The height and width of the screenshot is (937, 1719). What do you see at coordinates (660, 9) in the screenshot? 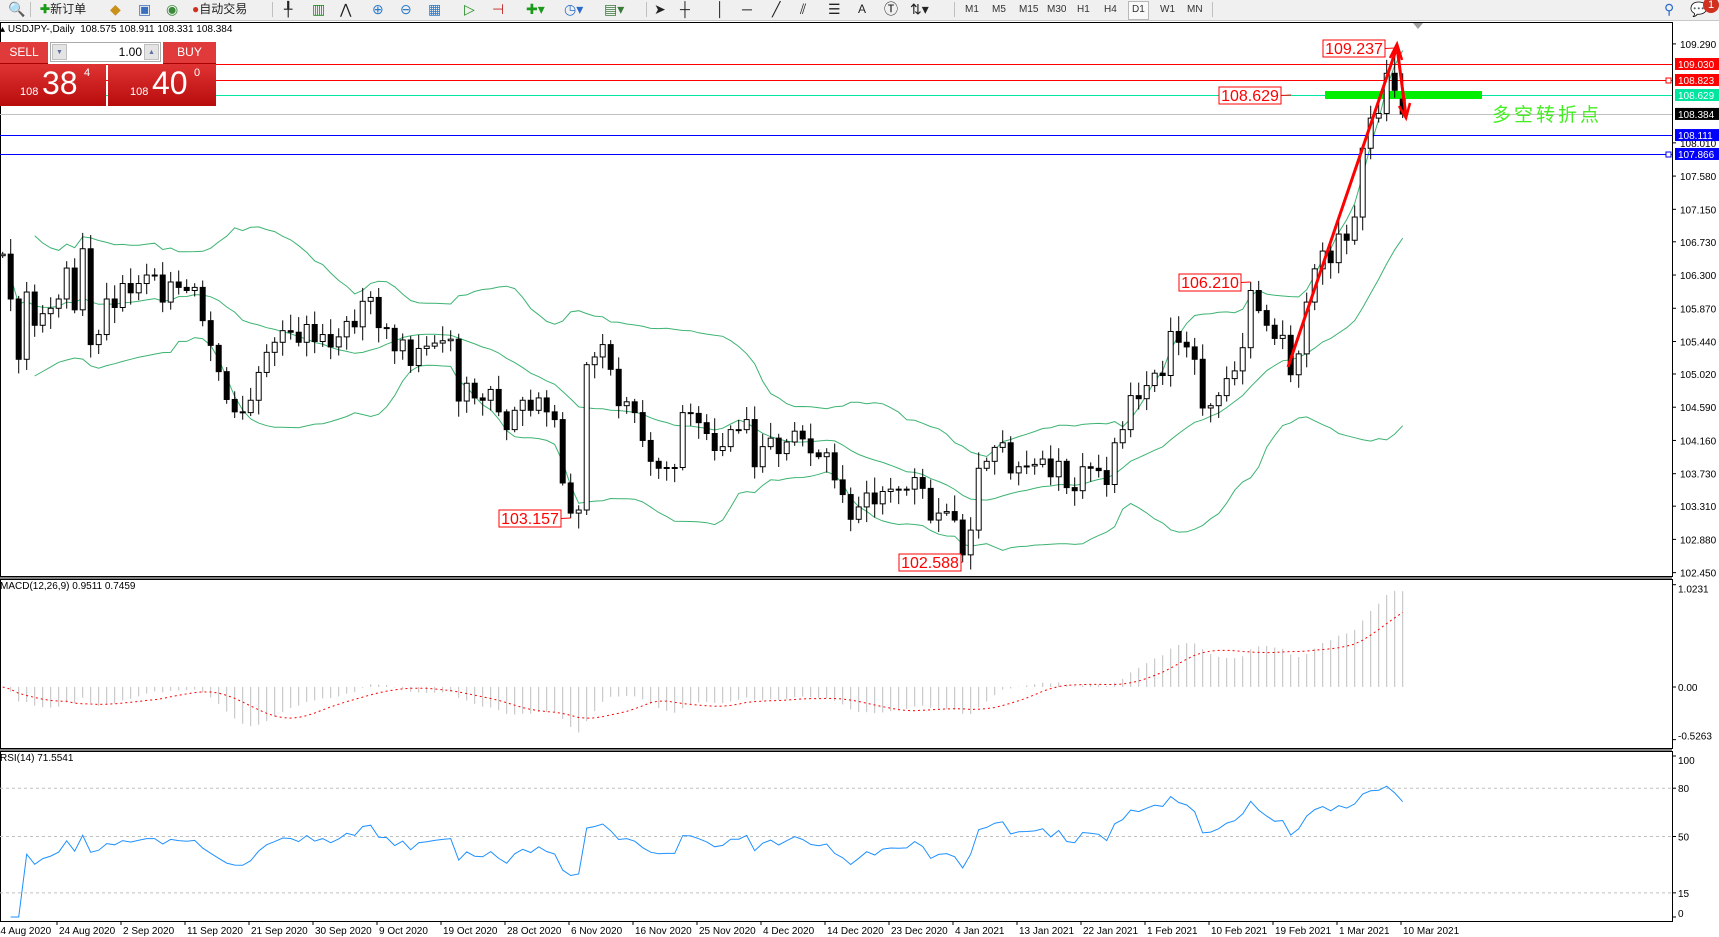
I see `cursor-icon: ➤` at bounding box center [660, 9].